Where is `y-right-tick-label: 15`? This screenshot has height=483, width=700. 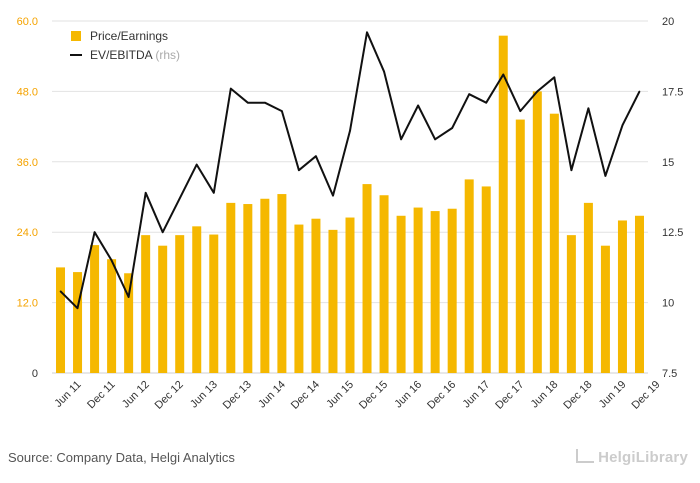 y-right-tick-label: 15 is located at coordinates (668, 163).